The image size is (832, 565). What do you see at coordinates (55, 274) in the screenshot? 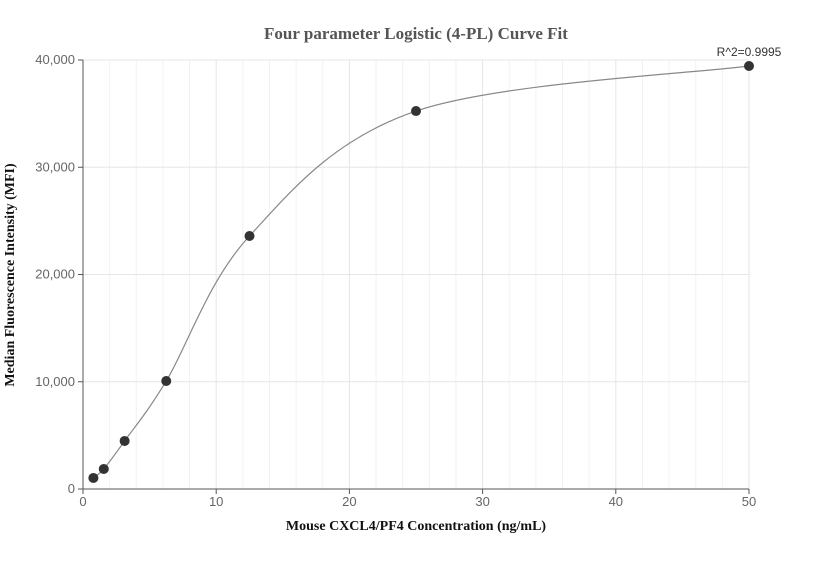
I see `y-tick-label: 20,000` at bounding box center [55, 274].